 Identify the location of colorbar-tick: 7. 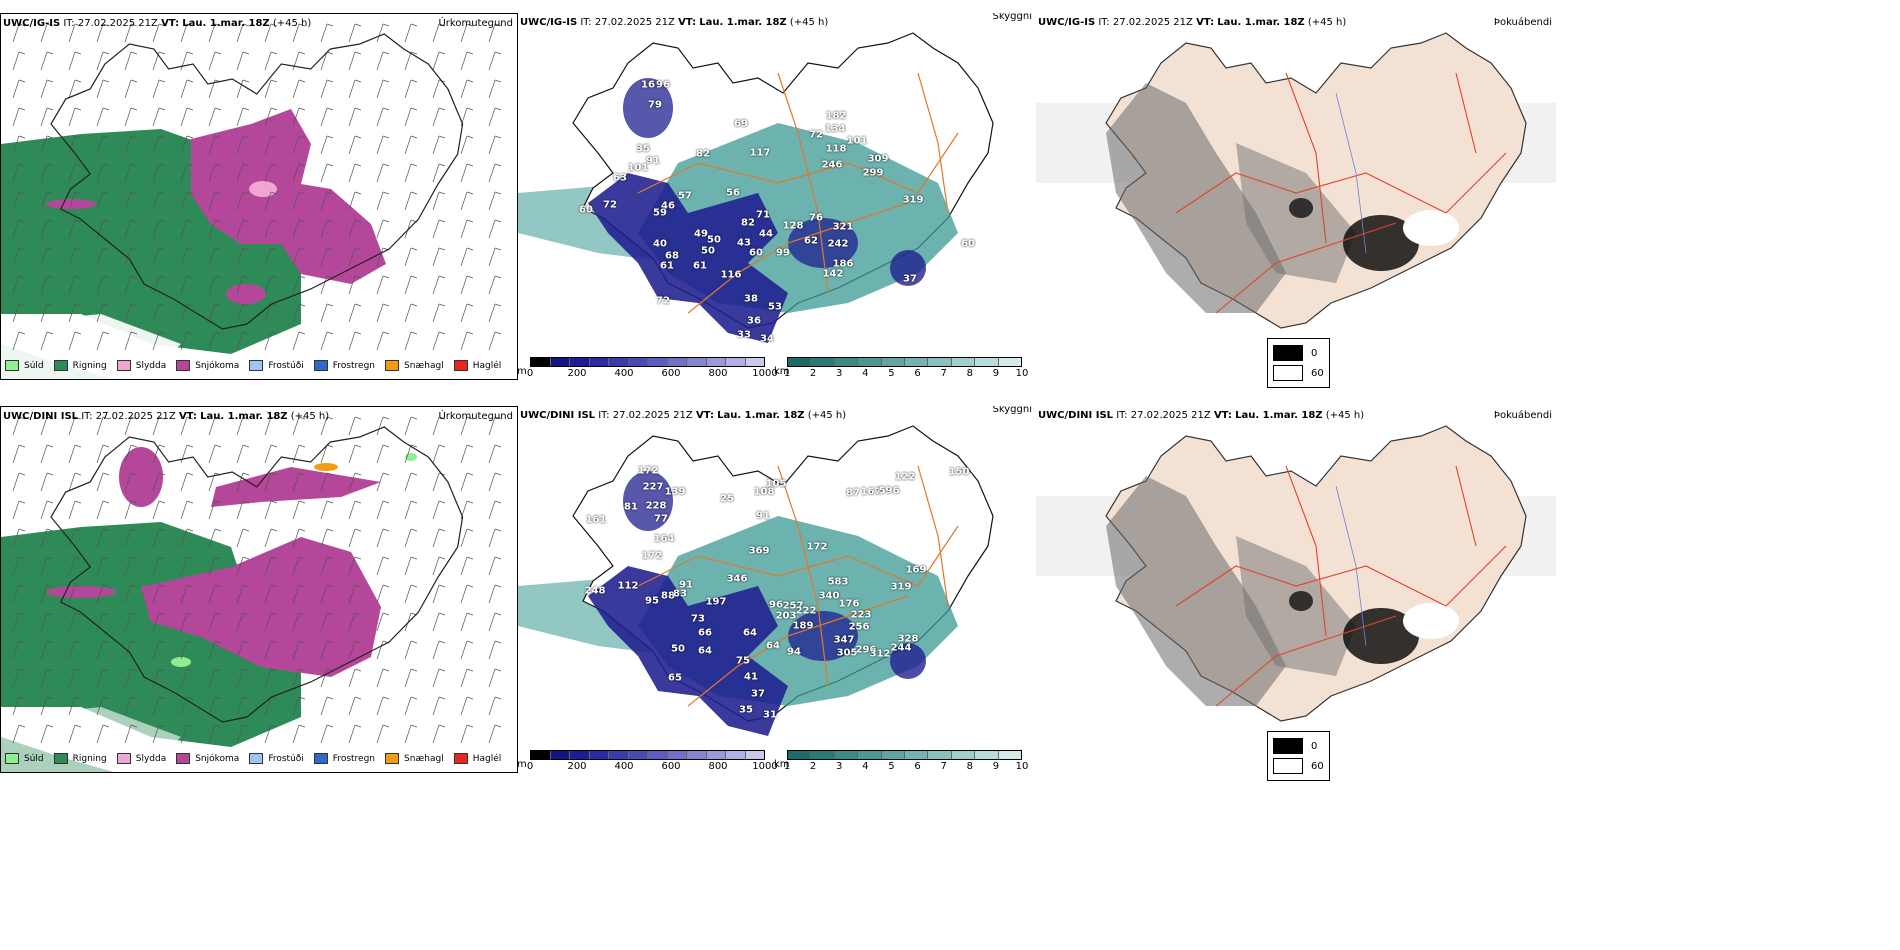
(943, 373).